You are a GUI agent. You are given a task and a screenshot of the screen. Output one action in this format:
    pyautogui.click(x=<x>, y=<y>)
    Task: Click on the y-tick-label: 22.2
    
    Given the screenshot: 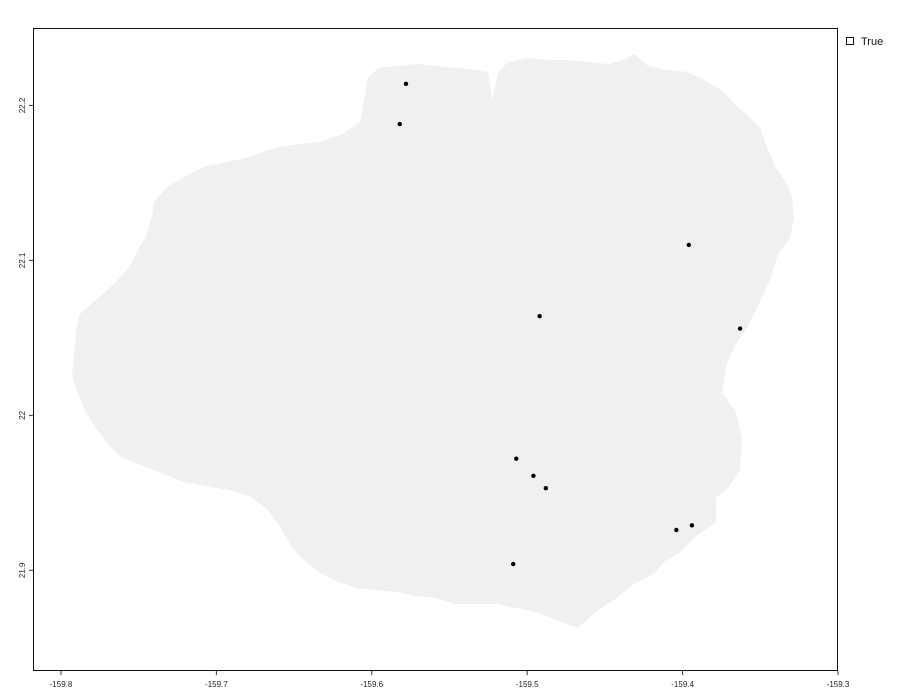 What is the action you would take?
    pyautogui.click(x=22, y=105)
    